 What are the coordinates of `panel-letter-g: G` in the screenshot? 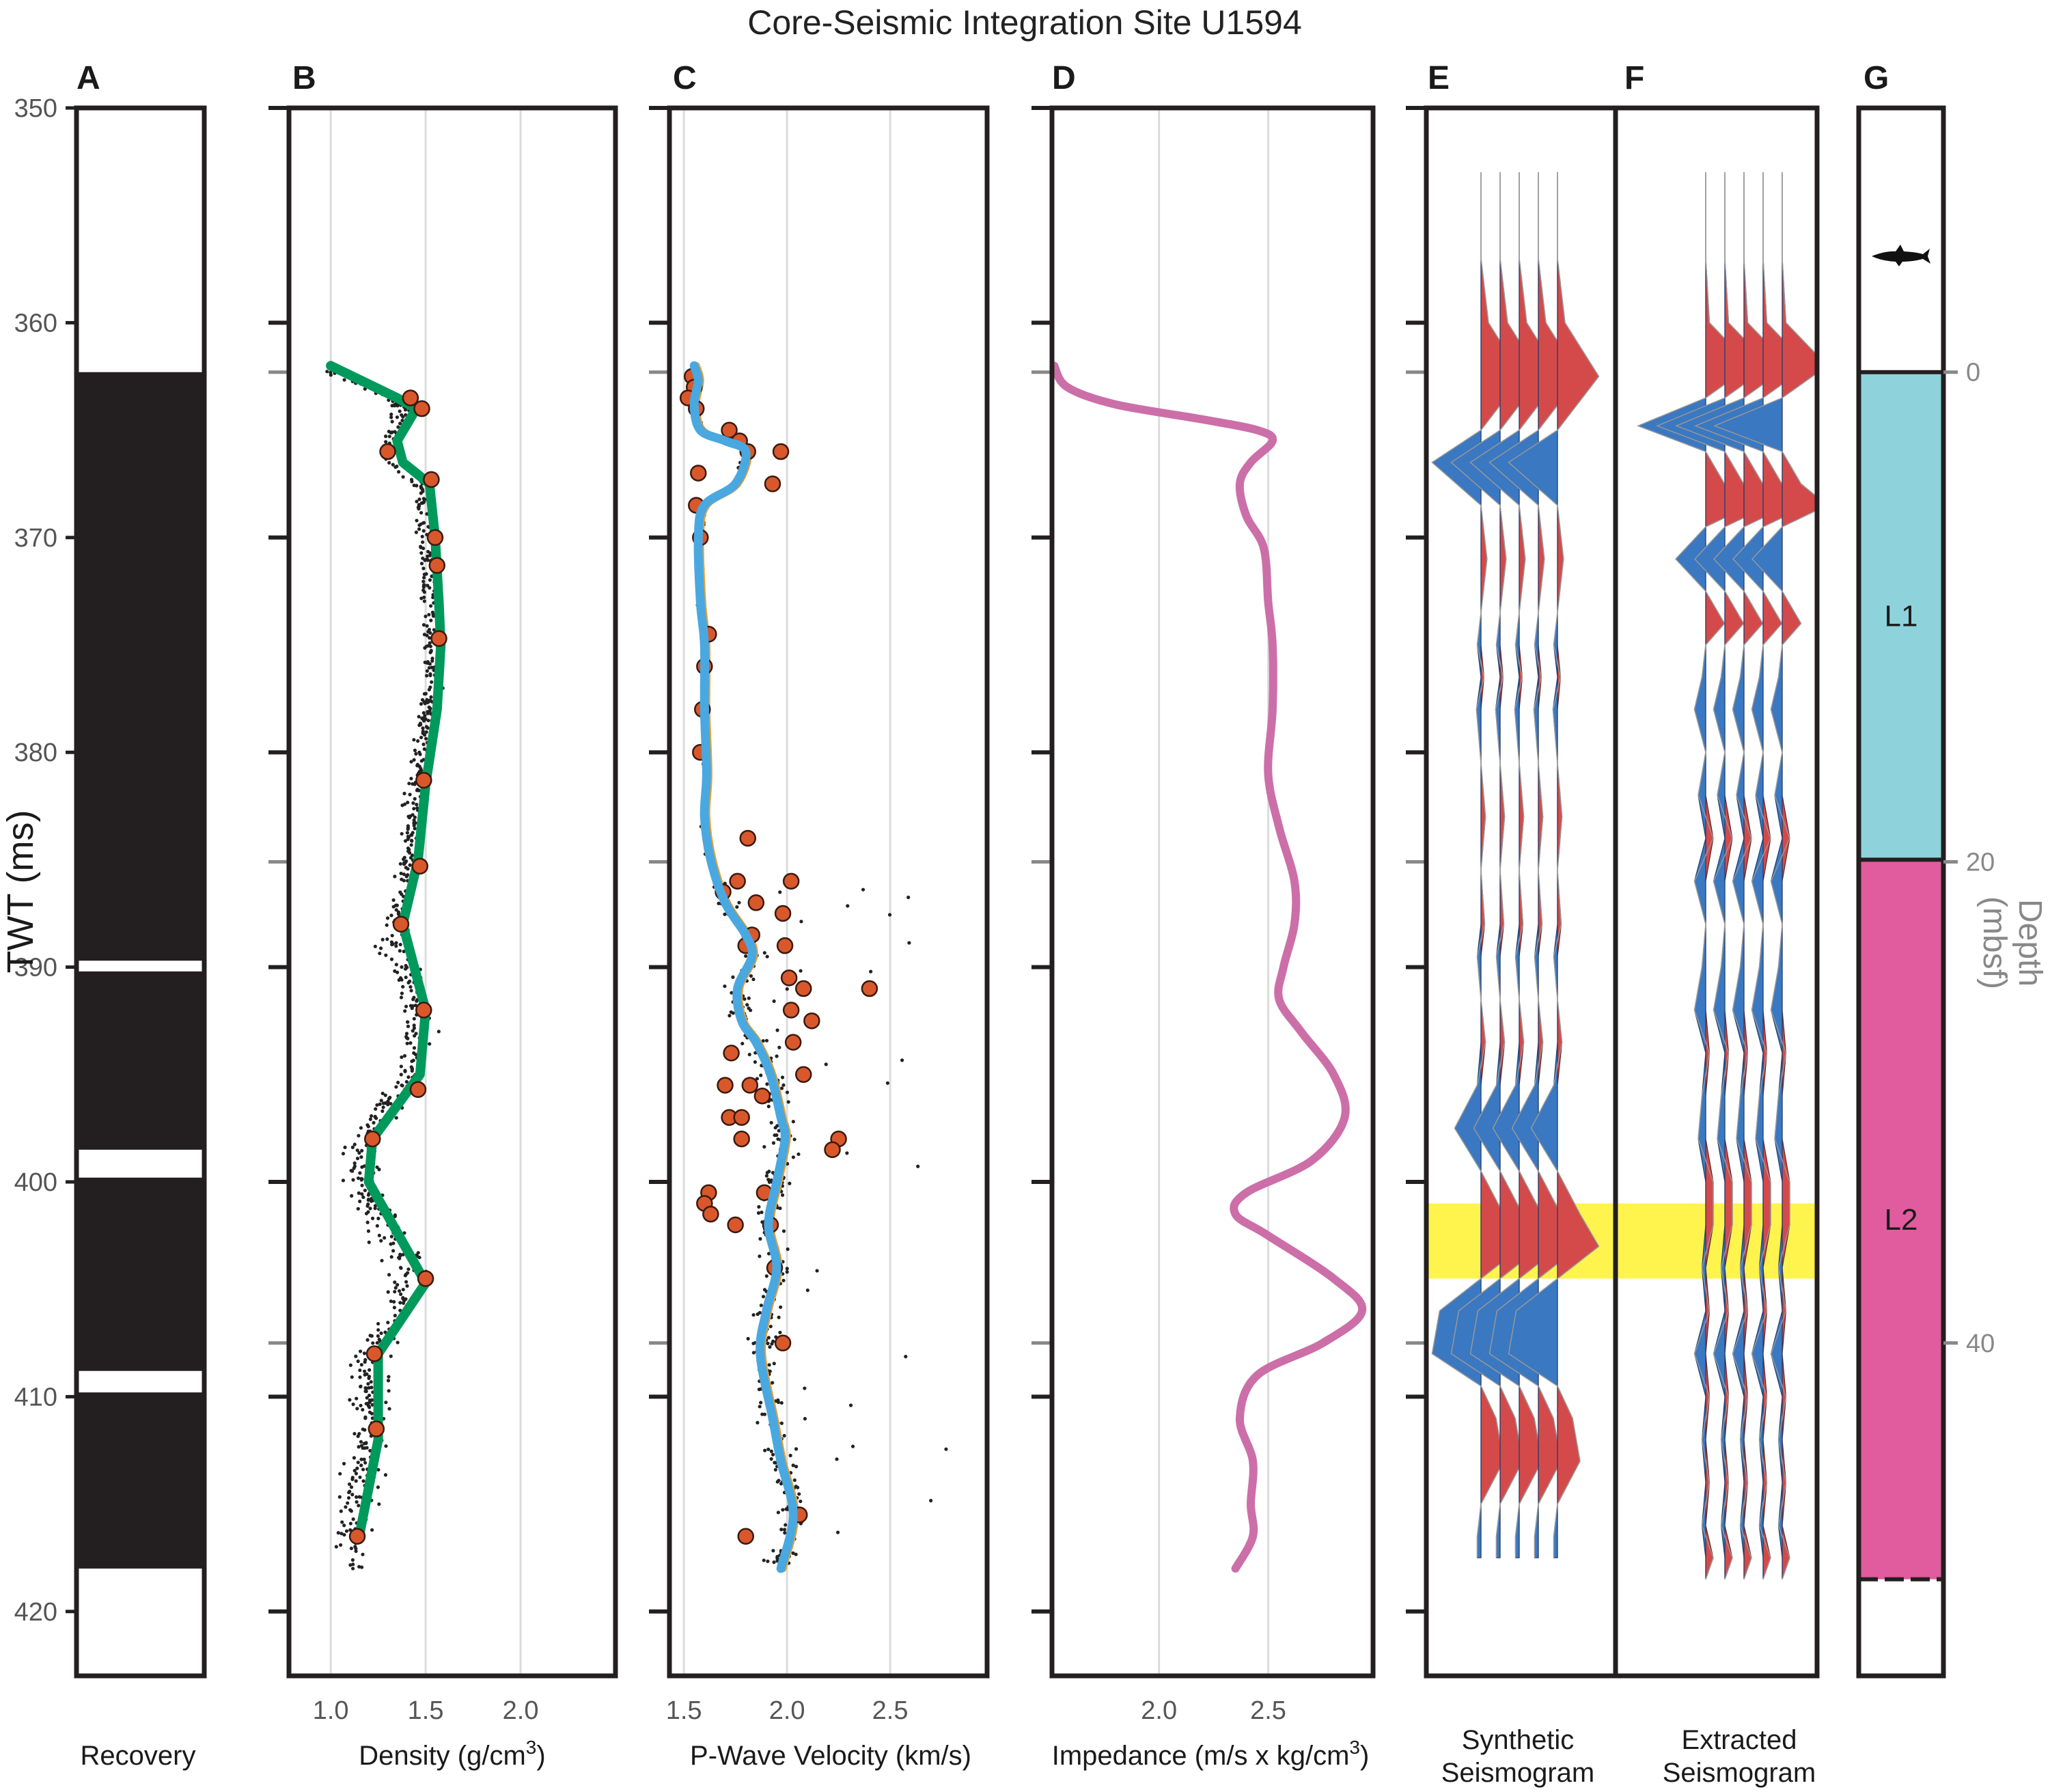 It's located at (1876, 78).